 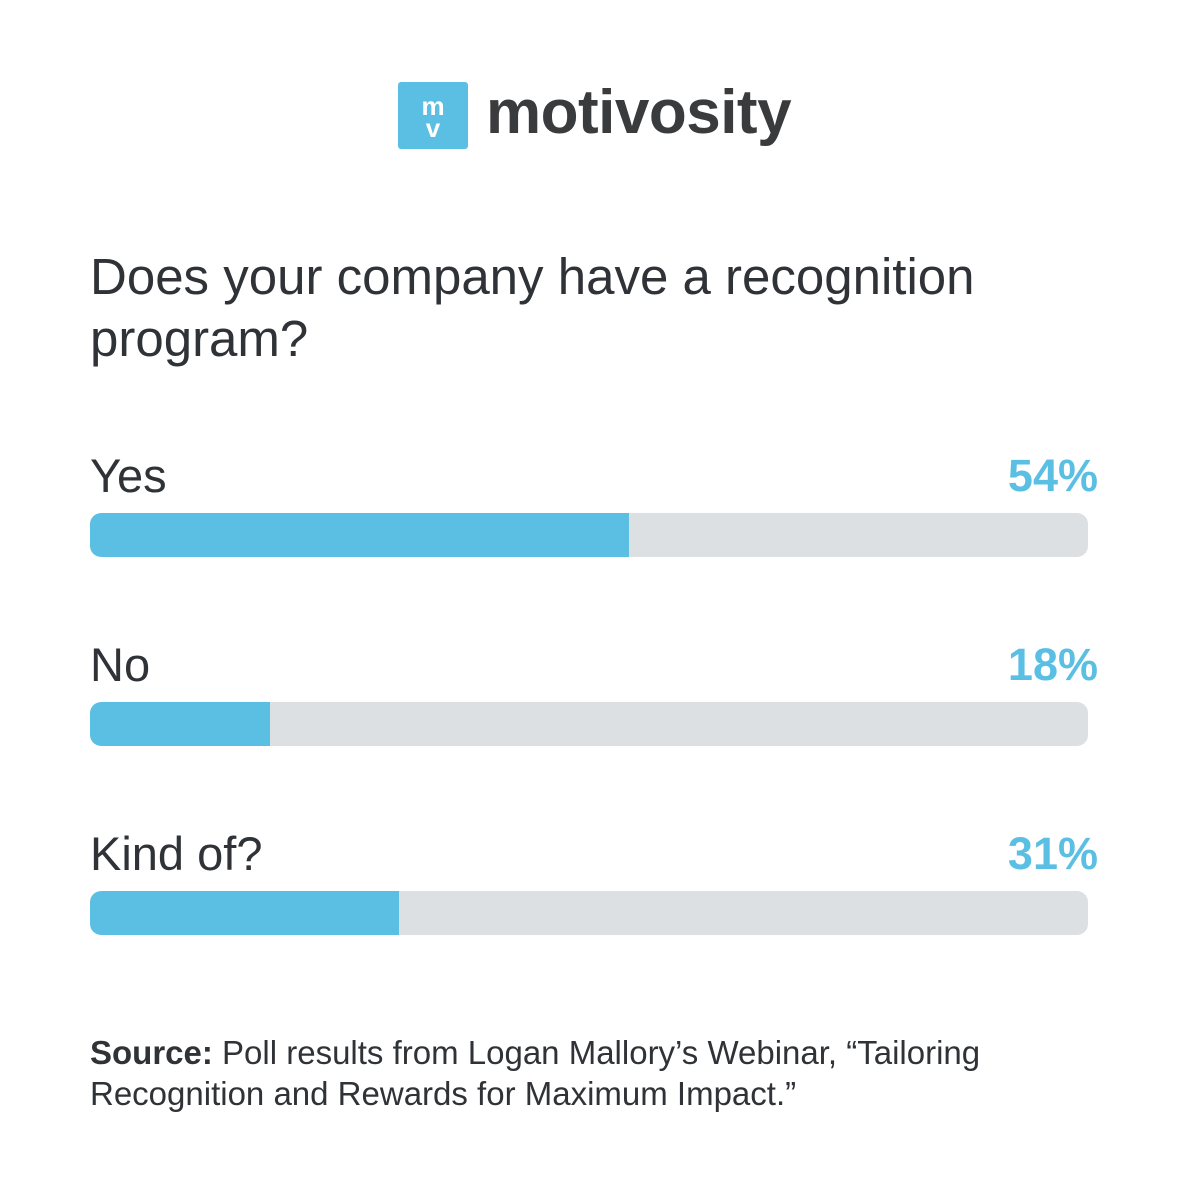 What do you see at coordinates (176, 853) in the screenshot?
I see `bar-label: Kind of?` at bounding box center [176, 853].